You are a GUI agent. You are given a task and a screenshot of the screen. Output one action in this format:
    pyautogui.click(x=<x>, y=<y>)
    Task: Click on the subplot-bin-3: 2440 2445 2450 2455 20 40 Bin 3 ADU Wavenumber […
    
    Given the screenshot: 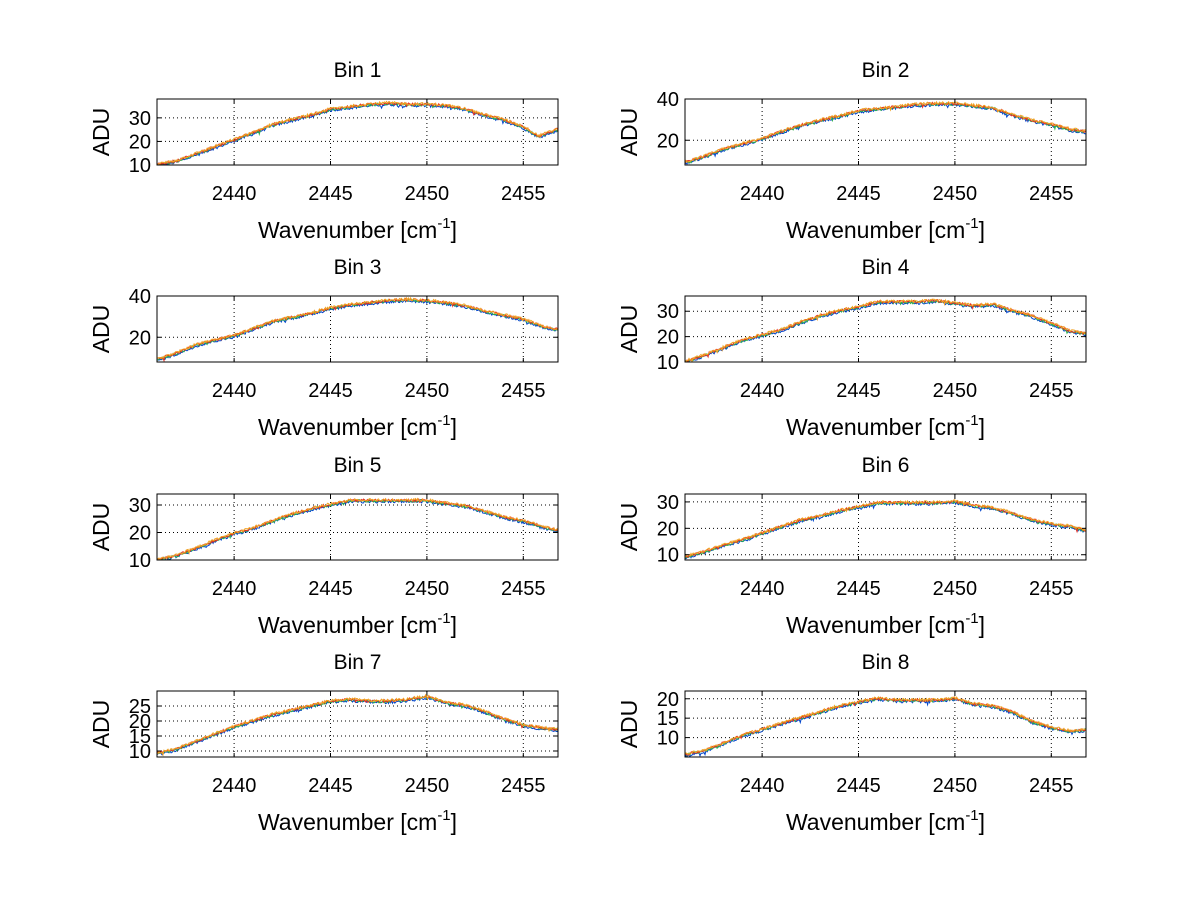 What is the action you would take?
    pyautogui.click(x=323, y=348)
    